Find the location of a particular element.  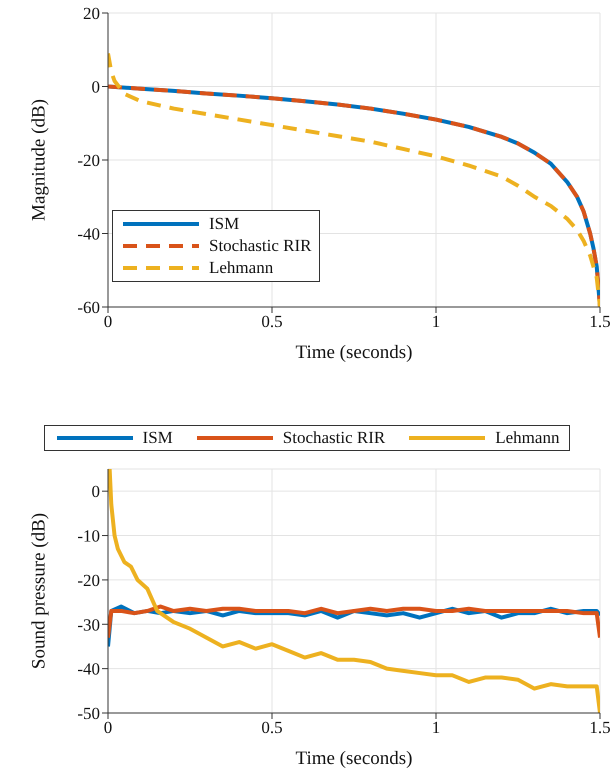

y-tick-label: -10 is located at coordinates (88, 536).